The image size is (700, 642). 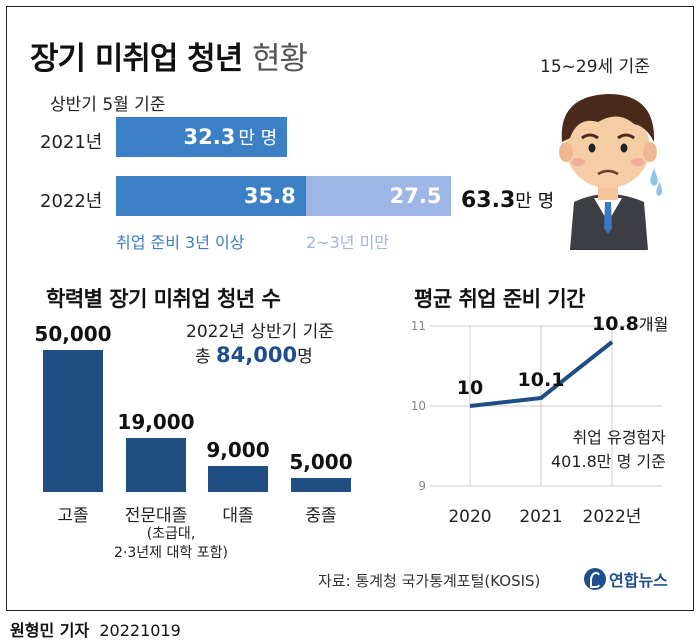 I want to click on edu-bar-value-label: 50,000, so click(x=73, y=334).